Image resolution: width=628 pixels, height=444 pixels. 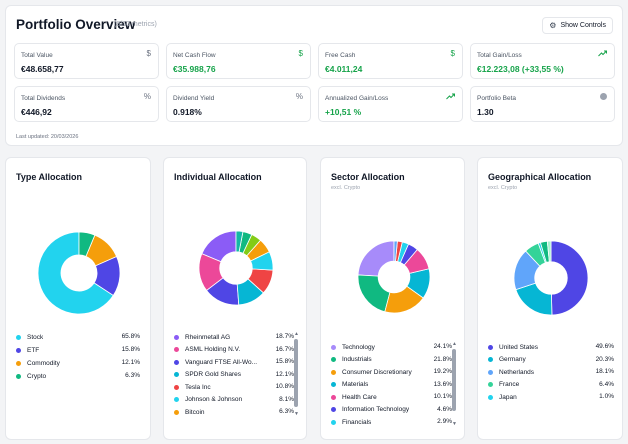 I want to click on type-allocation-donut-chart, so click(x=79, y=273).